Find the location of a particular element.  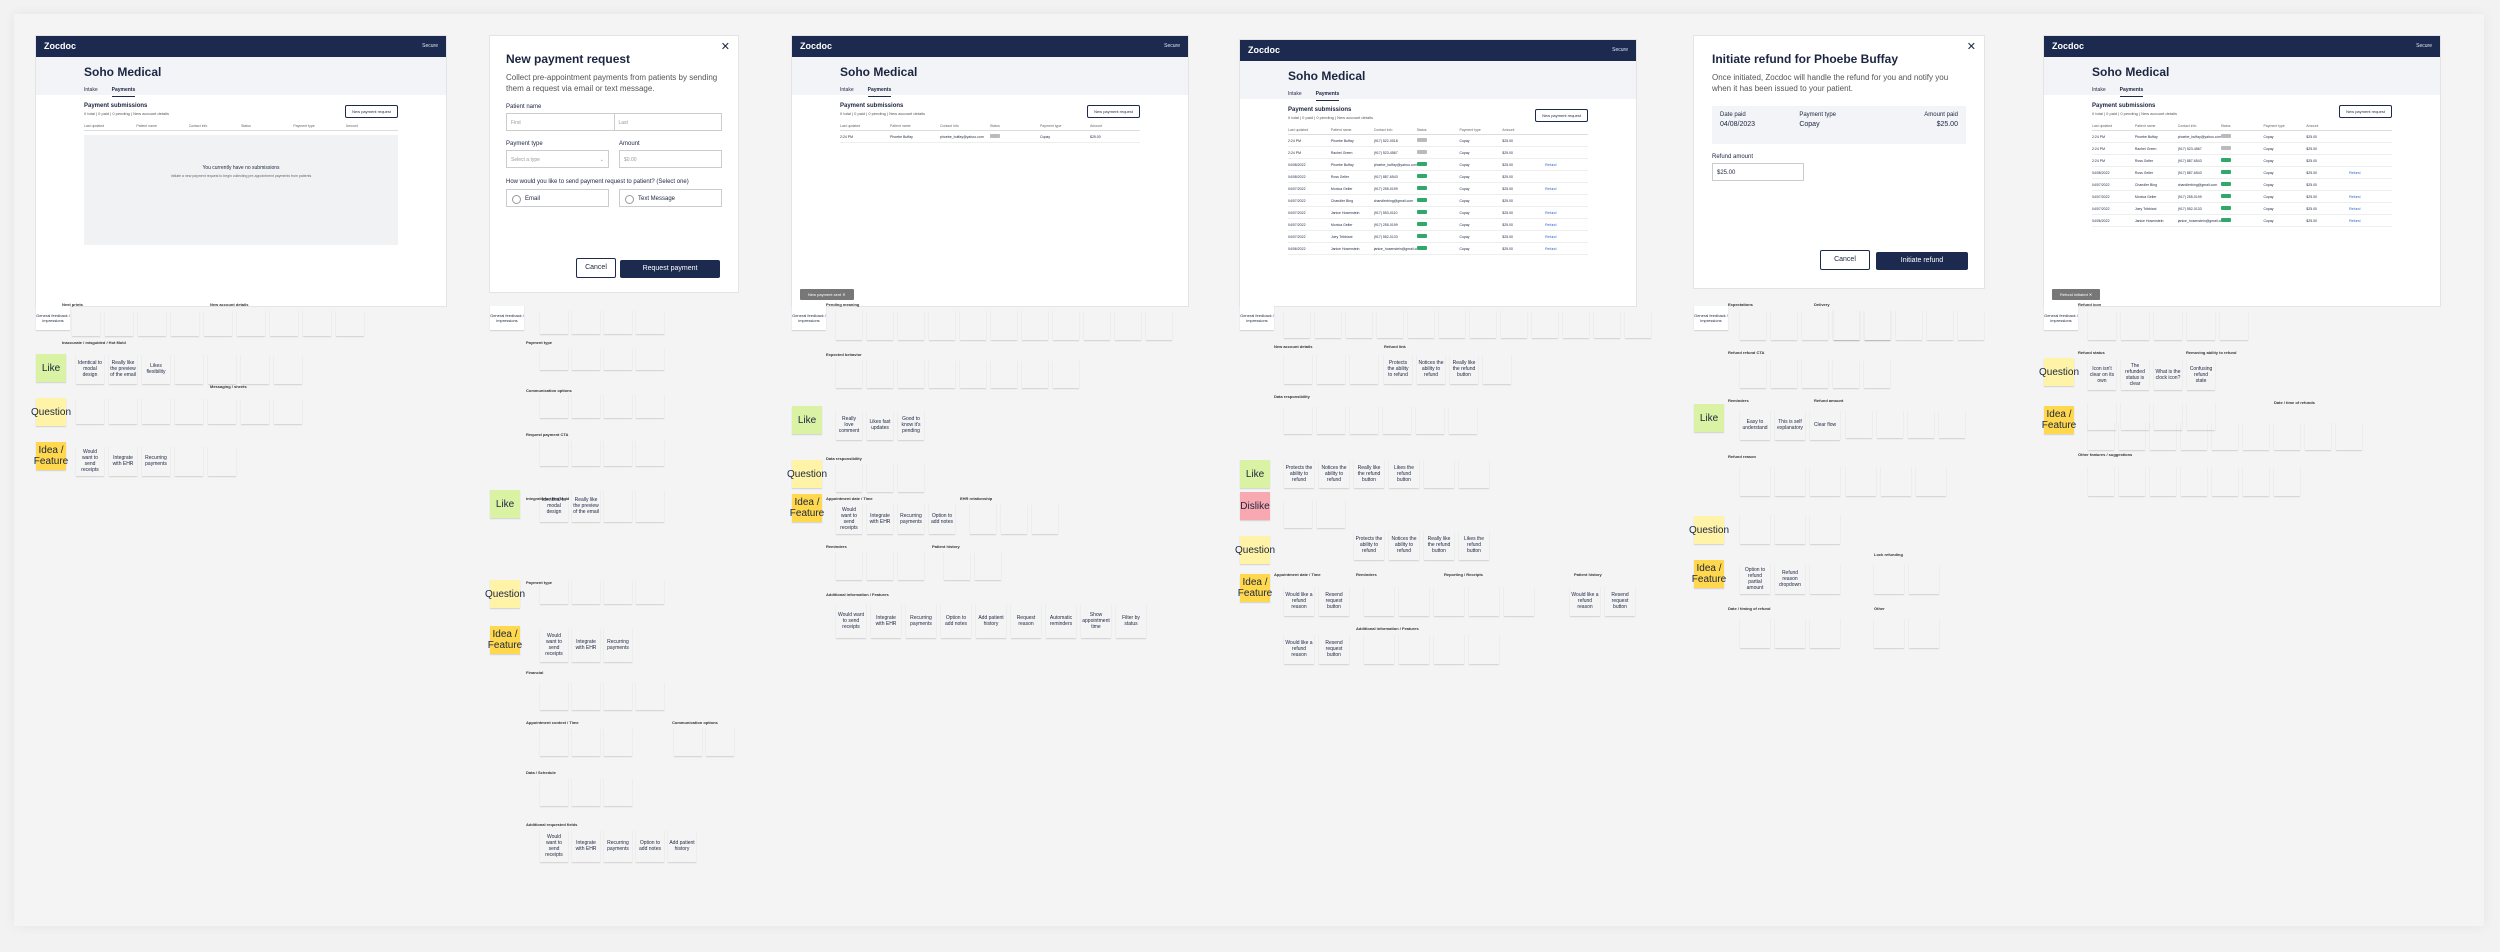

cancel-button: Cancel is located at coordinates (1845, 260).